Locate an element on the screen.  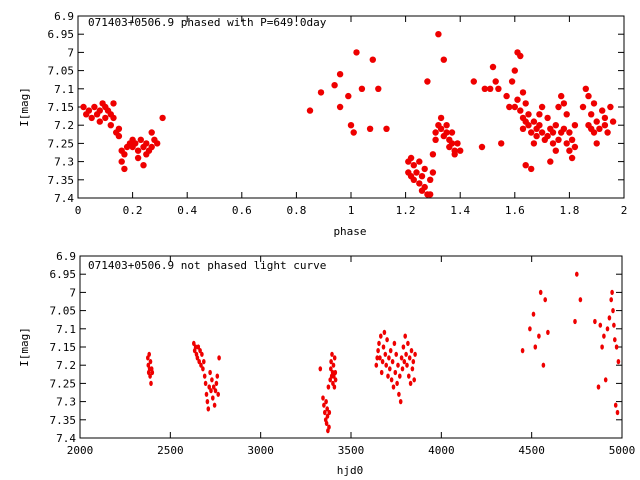
x-tick-label: 0.2 is located at coordinates (133, 210).